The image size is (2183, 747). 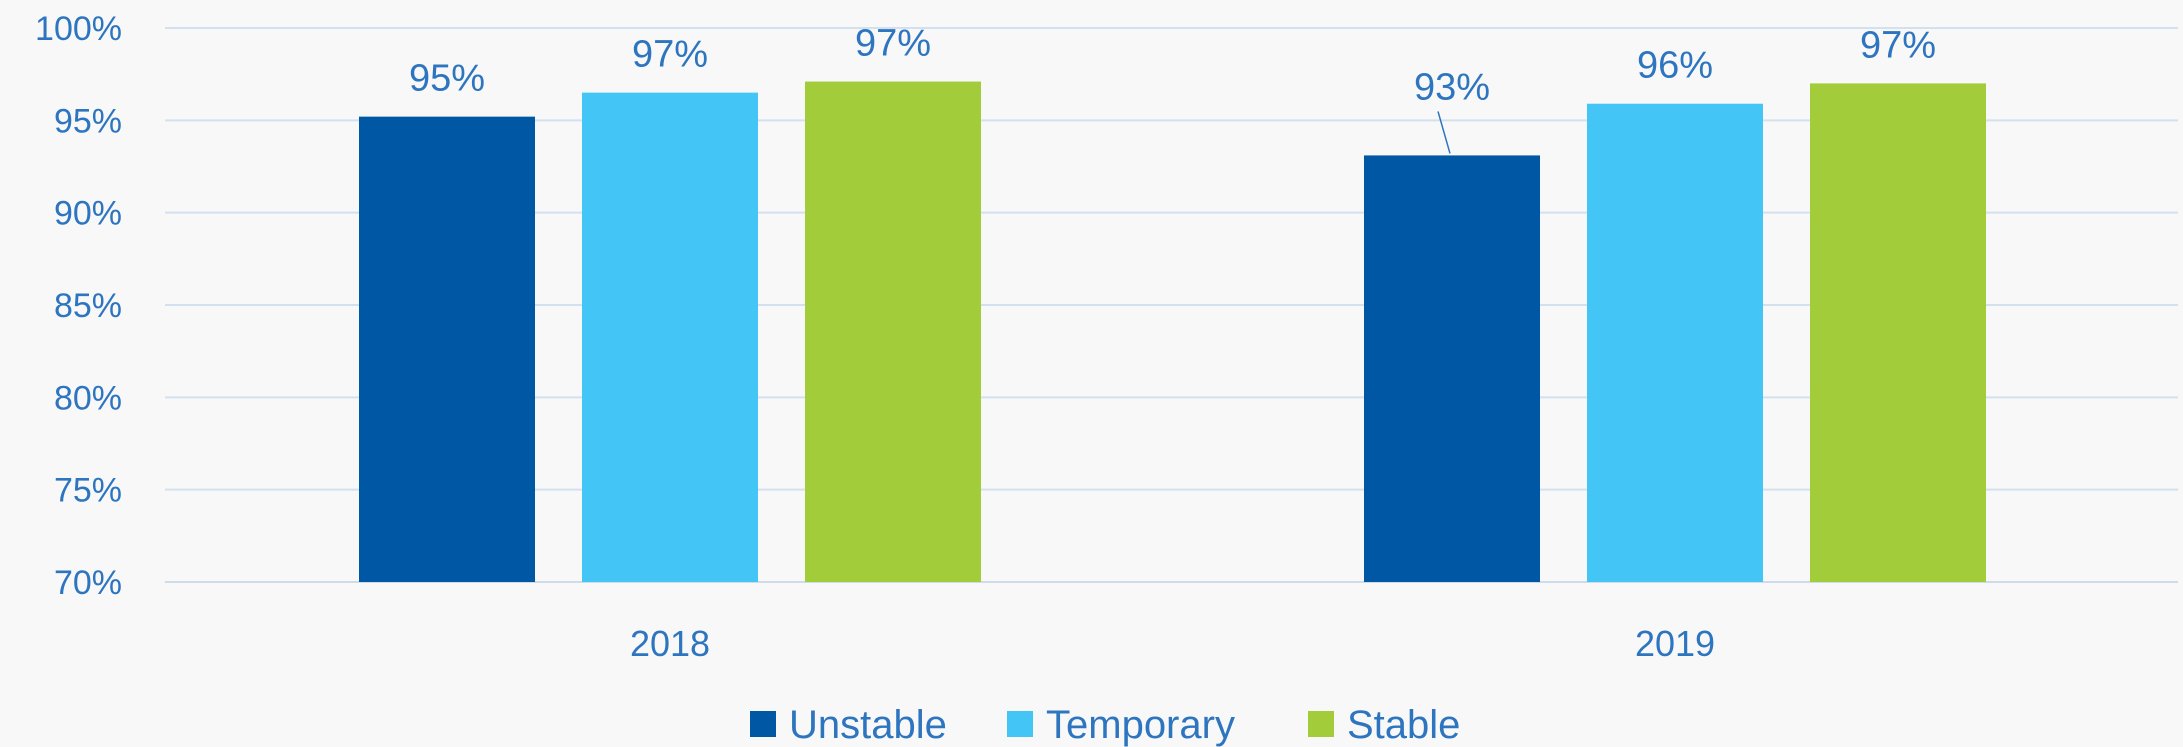 What do you see at coordinates (1452, 369) in the screenshot?
I see `bar-unstable-2019` at bounding box center [1452, 369].